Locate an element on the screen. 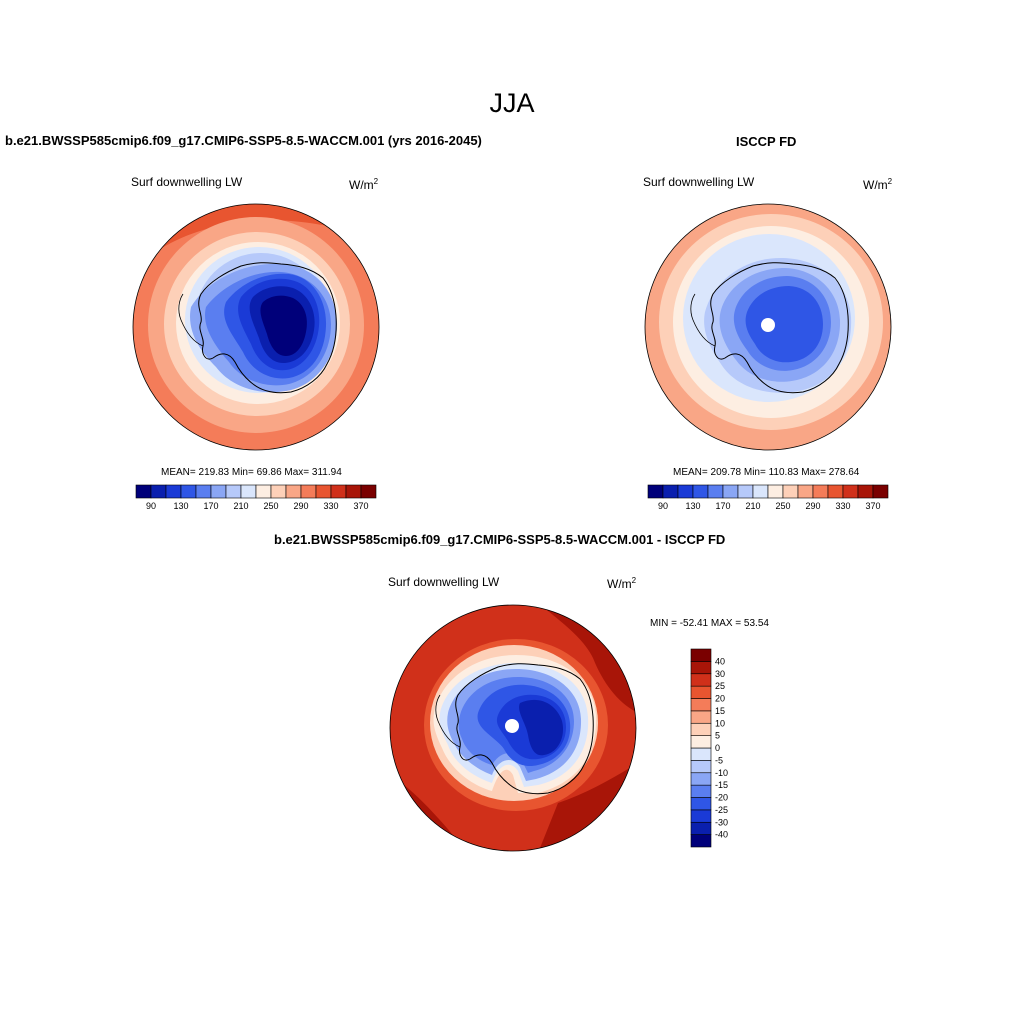 The image size is (1024, 1024). panel3-variable-label: Surf downwelling LW is located at coordinates (444, 582).